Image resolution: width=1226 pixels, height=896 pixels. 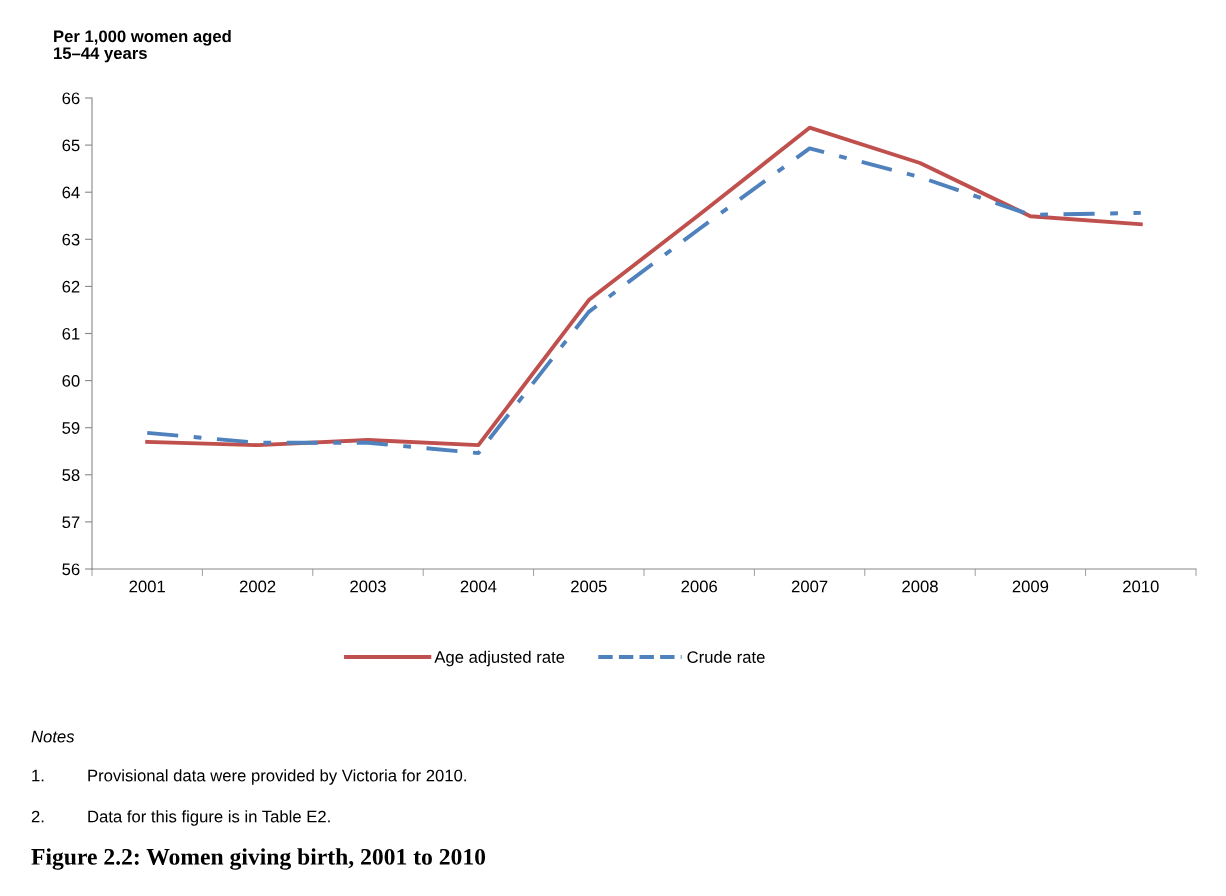 I want to click on x-tick-label: 2006, so click(x=699, y=586).